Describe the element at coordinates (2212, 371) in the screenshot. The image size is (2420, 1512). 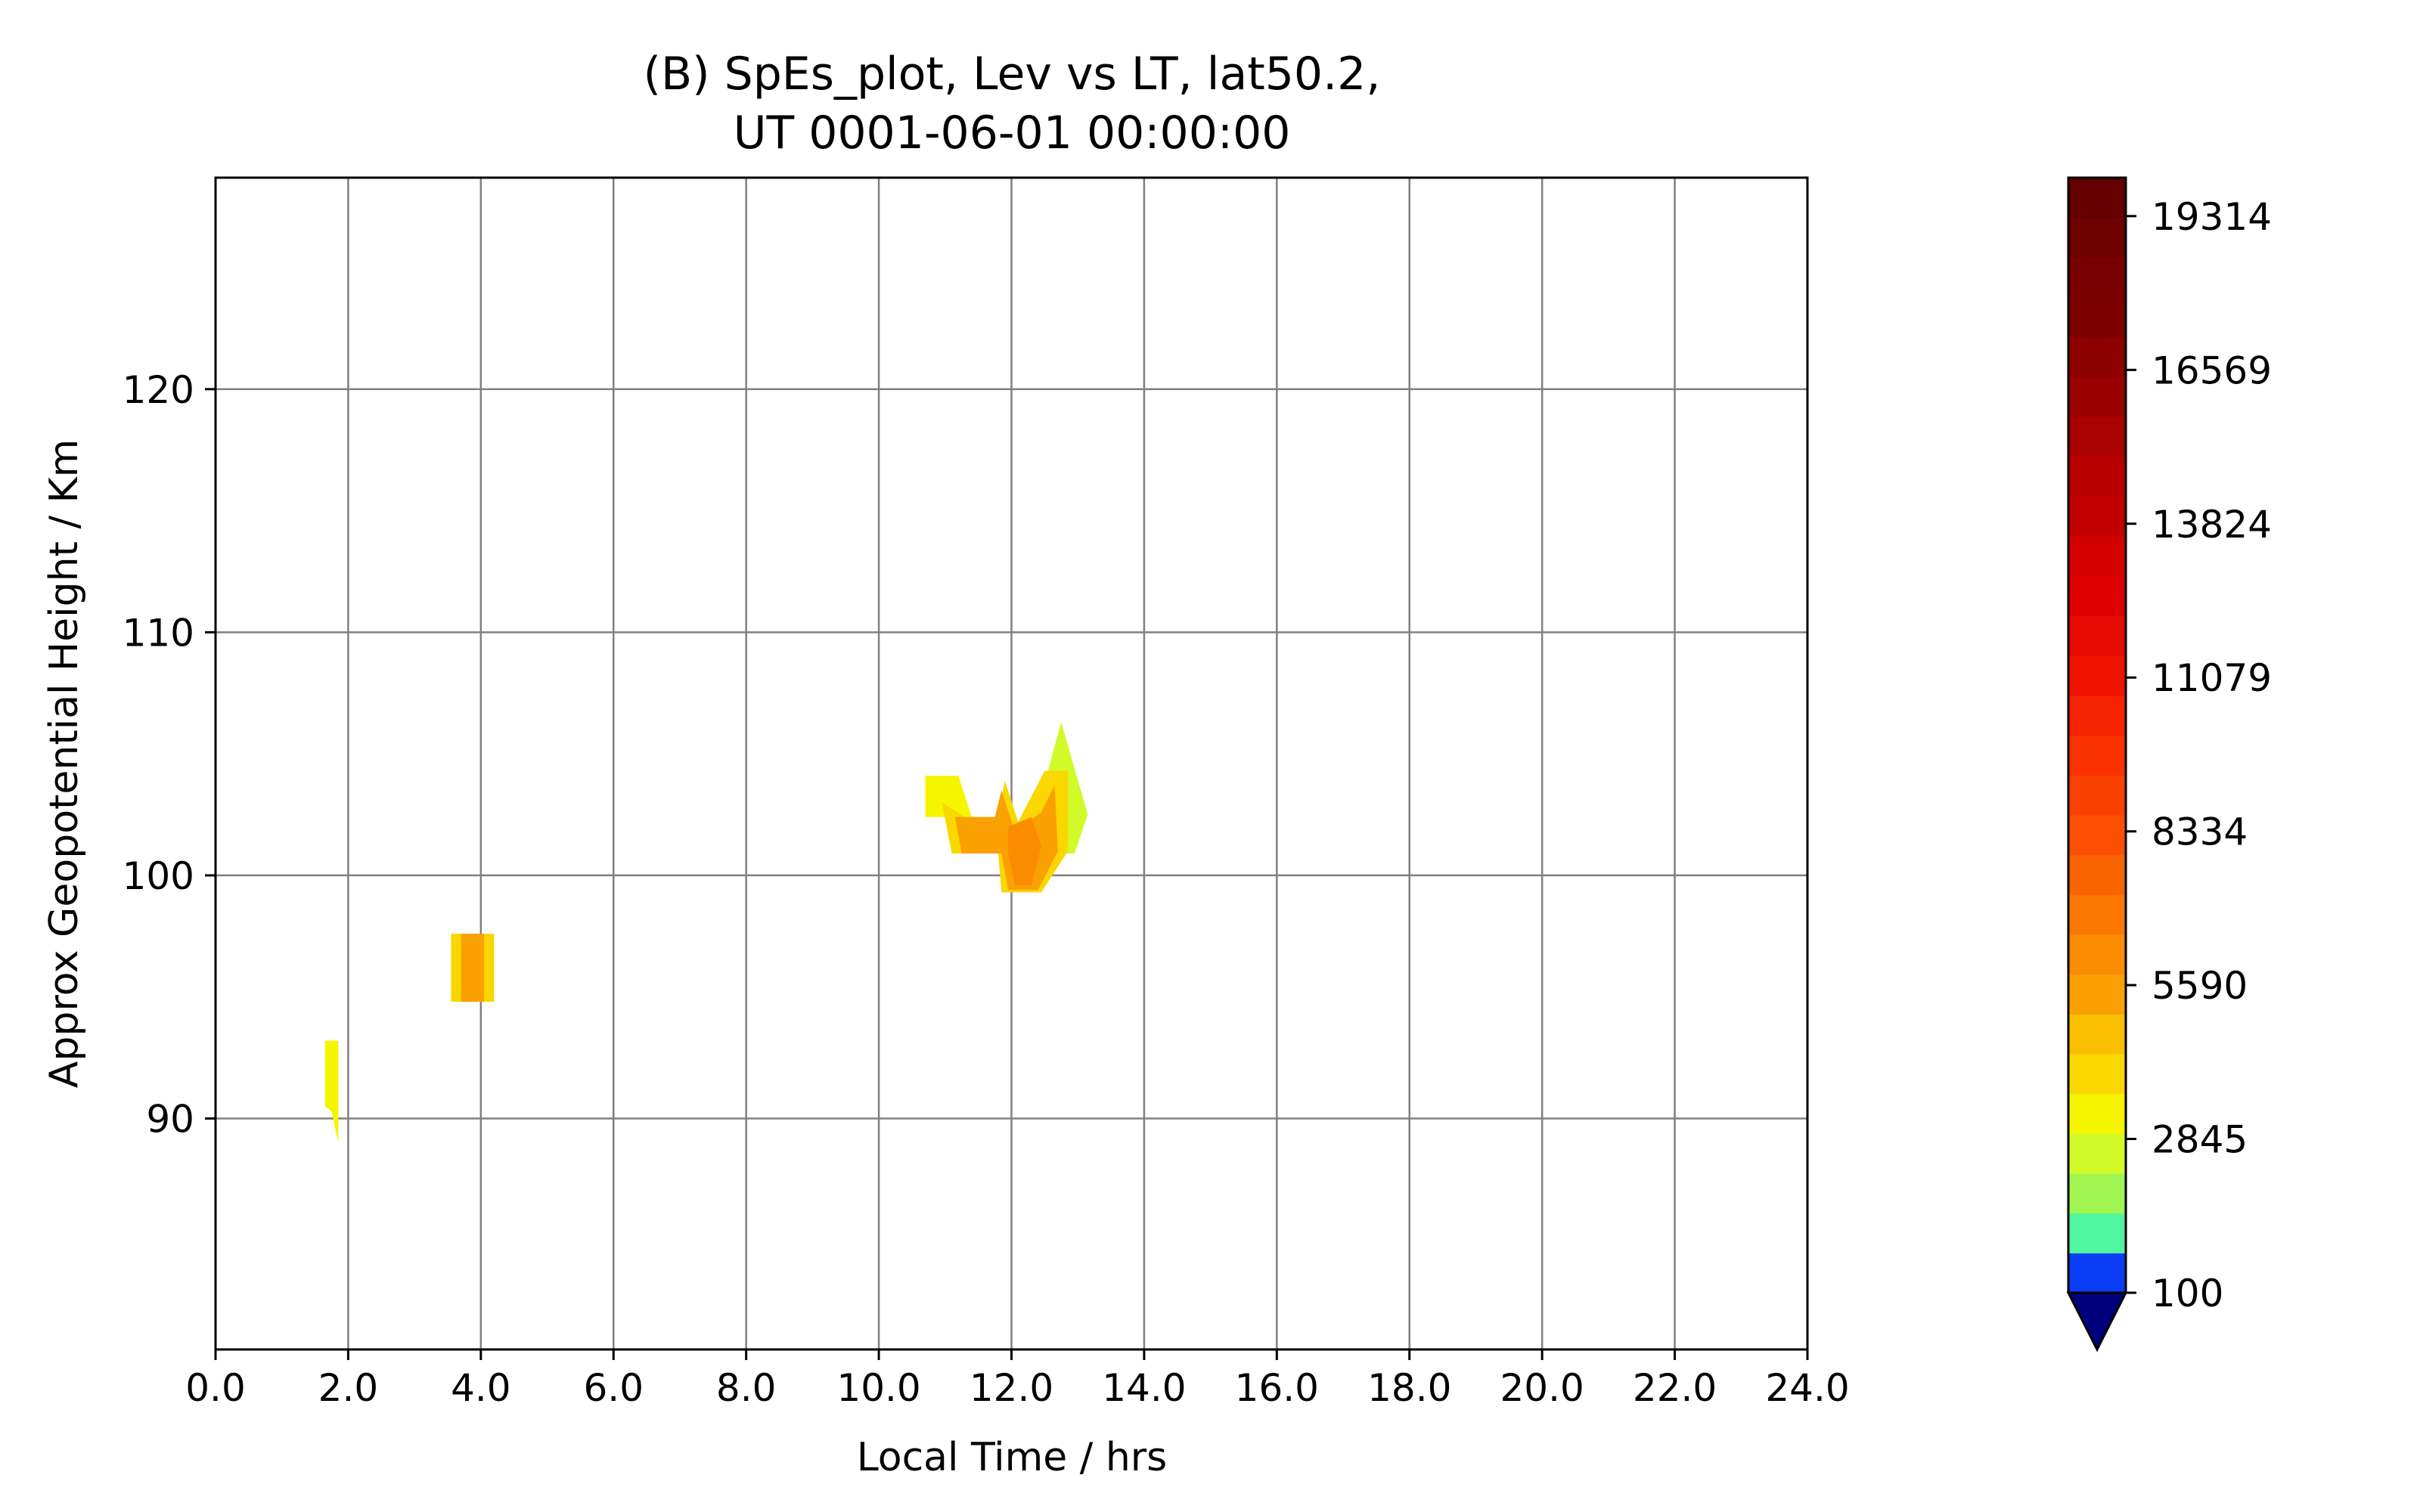
I see `colorbar-tick-label: 16569` at that location.